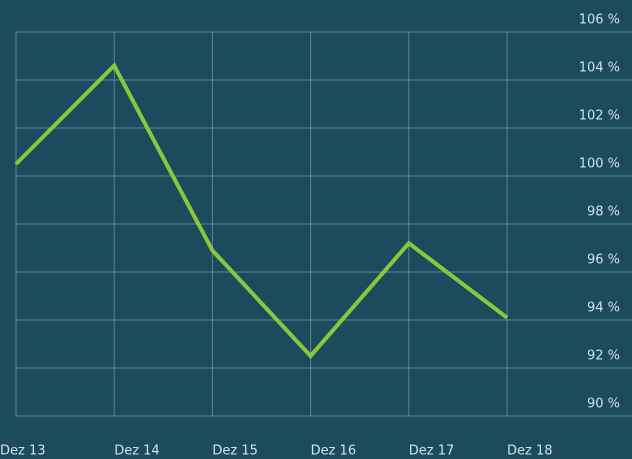 This screenshot has height=459, width=632. I want to click on y-tick-label: 92 %, so click(603, 356).